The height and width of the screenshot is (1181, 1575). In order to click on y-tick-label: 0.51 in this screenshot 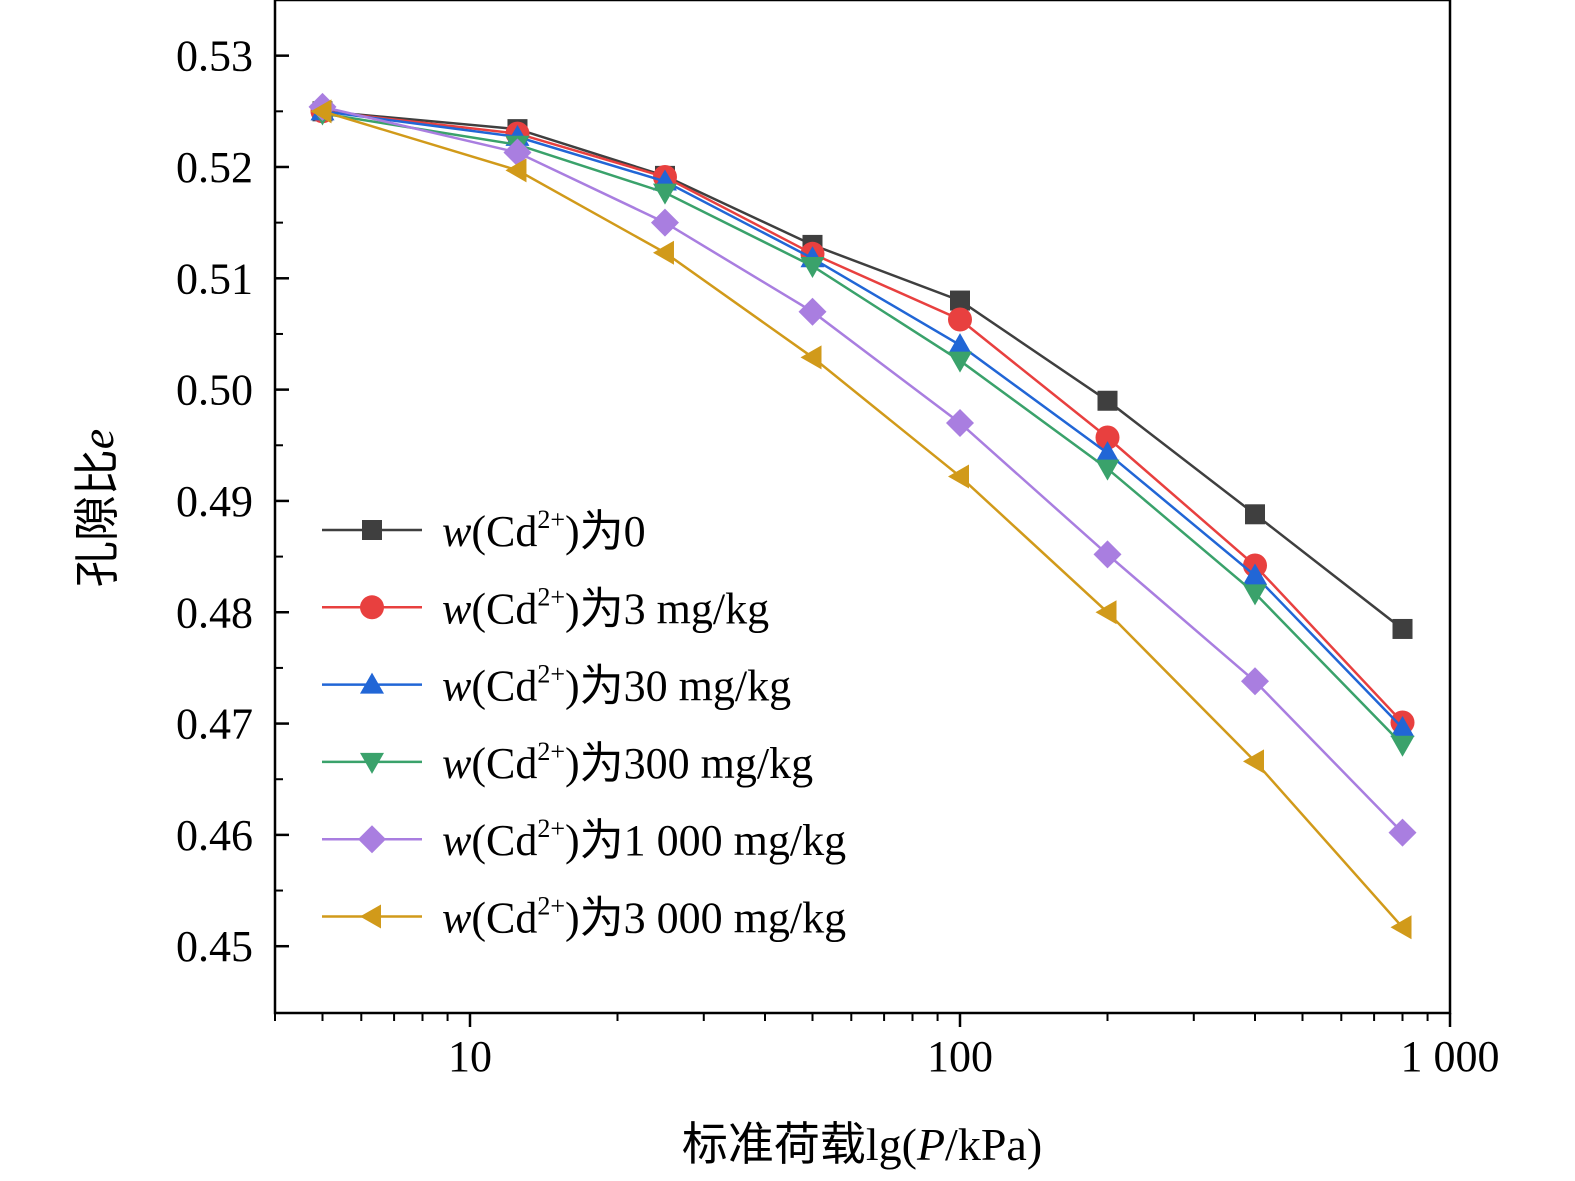, I will do `click(214, 278)`.